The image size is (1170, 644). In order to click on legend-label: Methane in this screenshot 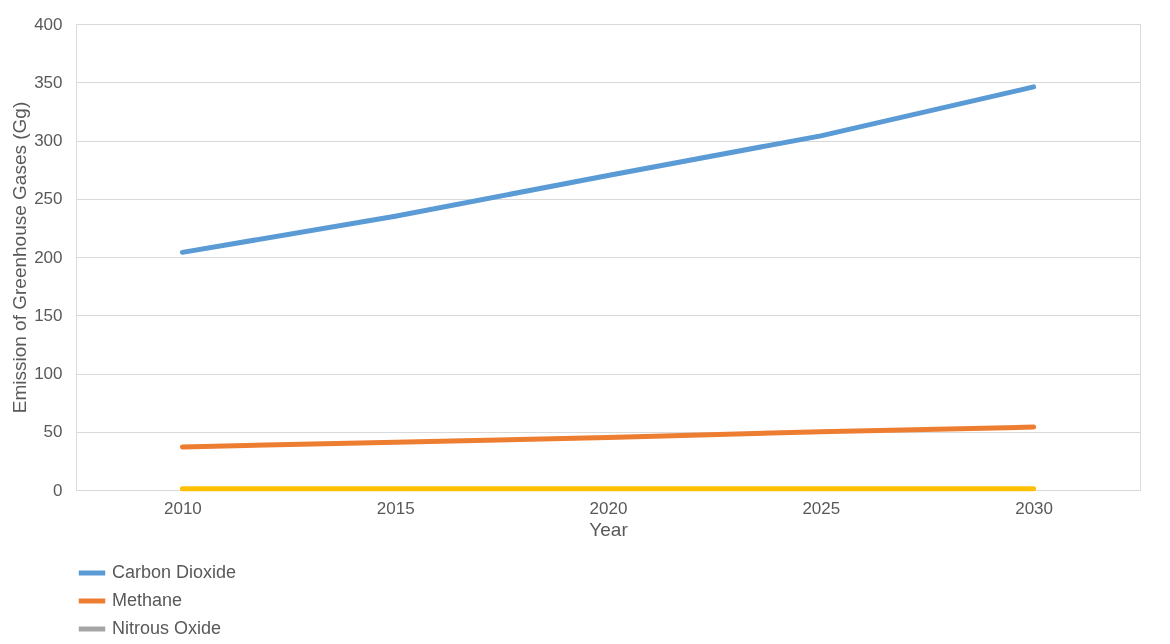, I will do `click(147, 600)`.